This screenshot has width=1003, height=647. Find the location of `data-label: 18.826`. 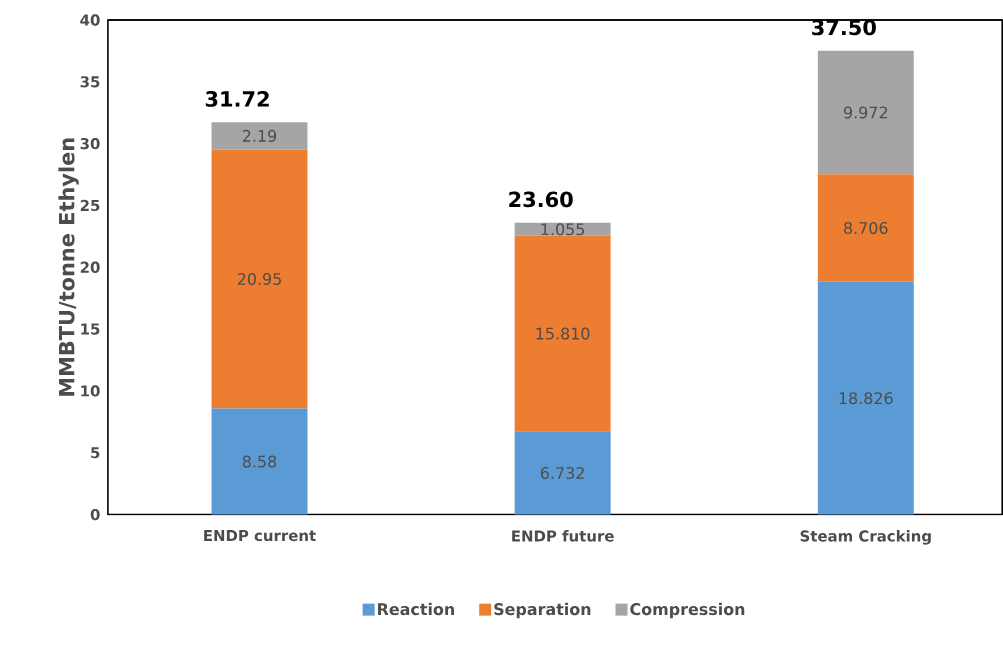

data-label: 18.826 is located at coordinates (866, 397).